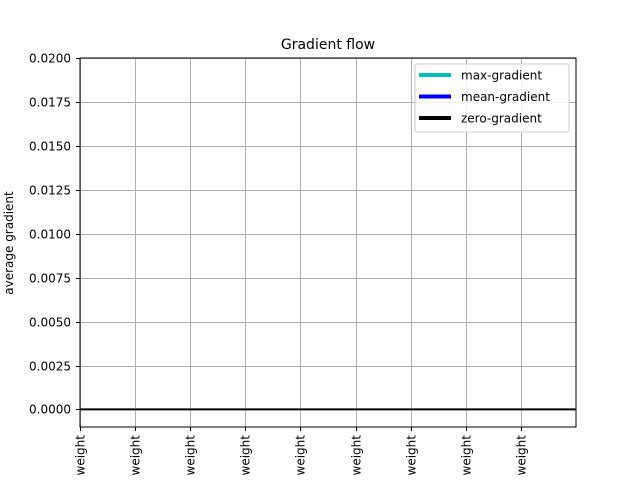 Image resolution: width=640 pixels, height=480 pixels. What do you see at coordinates (505, 97) in the screenshot?
I see `legend-label: mean-gradient` at bounding box center [505, 97].